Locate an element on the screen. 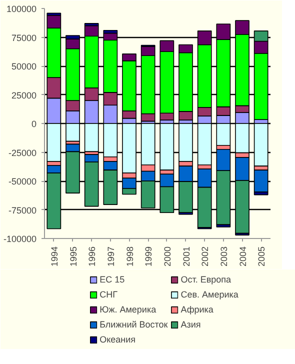  legend-label: Ост. Европа is located at coordinates (206, 279).